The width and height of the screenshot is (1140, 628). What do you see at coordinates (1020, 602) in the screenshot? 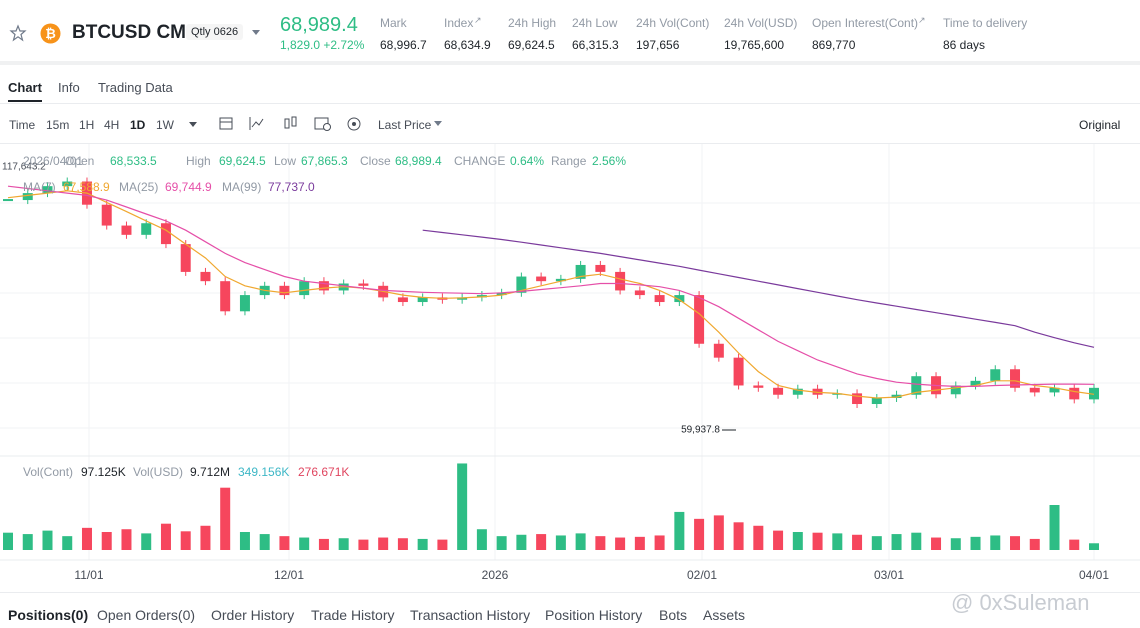
I see `watermark: @ 0xSuleman` at bounding box center [1020, 602].